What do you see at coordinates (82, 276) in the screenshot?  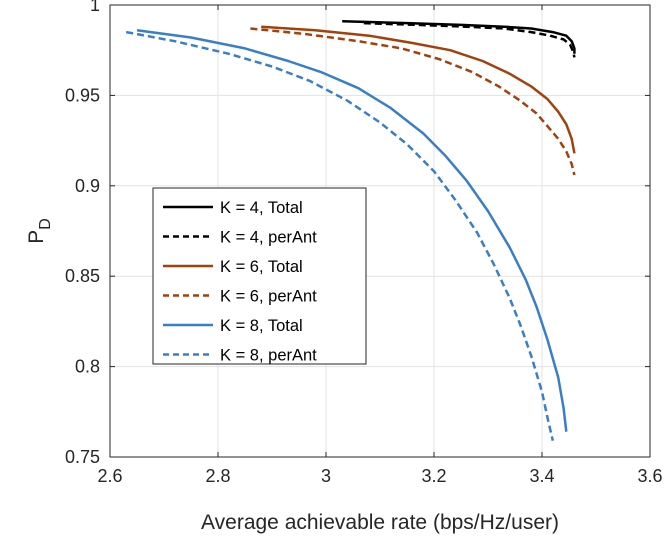 I see `y-tick-label: 0.85` at bounding box center [82, 276].